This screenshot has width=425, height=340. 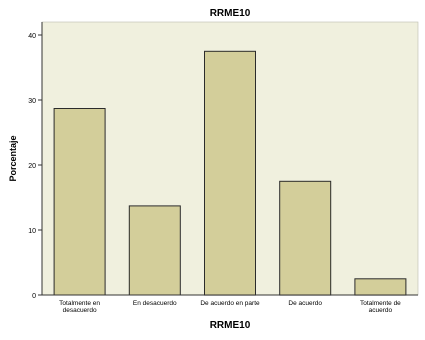 I want to click on y-tick-label: 30, so click(x=32, y=101).